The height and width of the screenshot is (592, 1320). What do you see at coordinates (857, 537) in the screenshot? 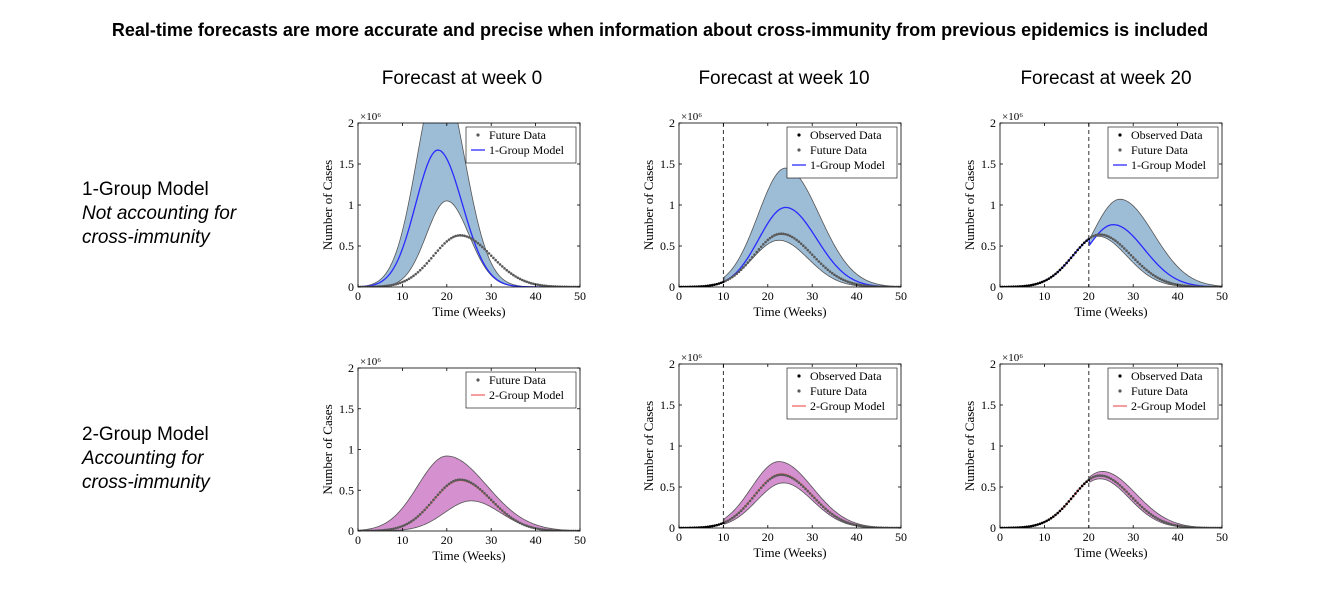
I see `x-tick-label: 40` at bounding box center [857, 537].